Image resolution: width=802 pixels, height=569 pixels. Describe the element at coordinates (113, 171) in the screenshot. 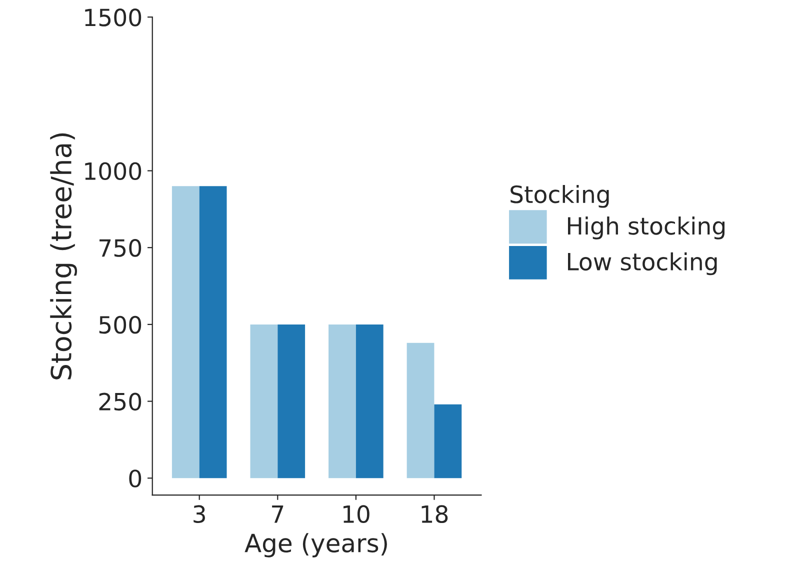

I see `y-tick-label: 1000` at that location.